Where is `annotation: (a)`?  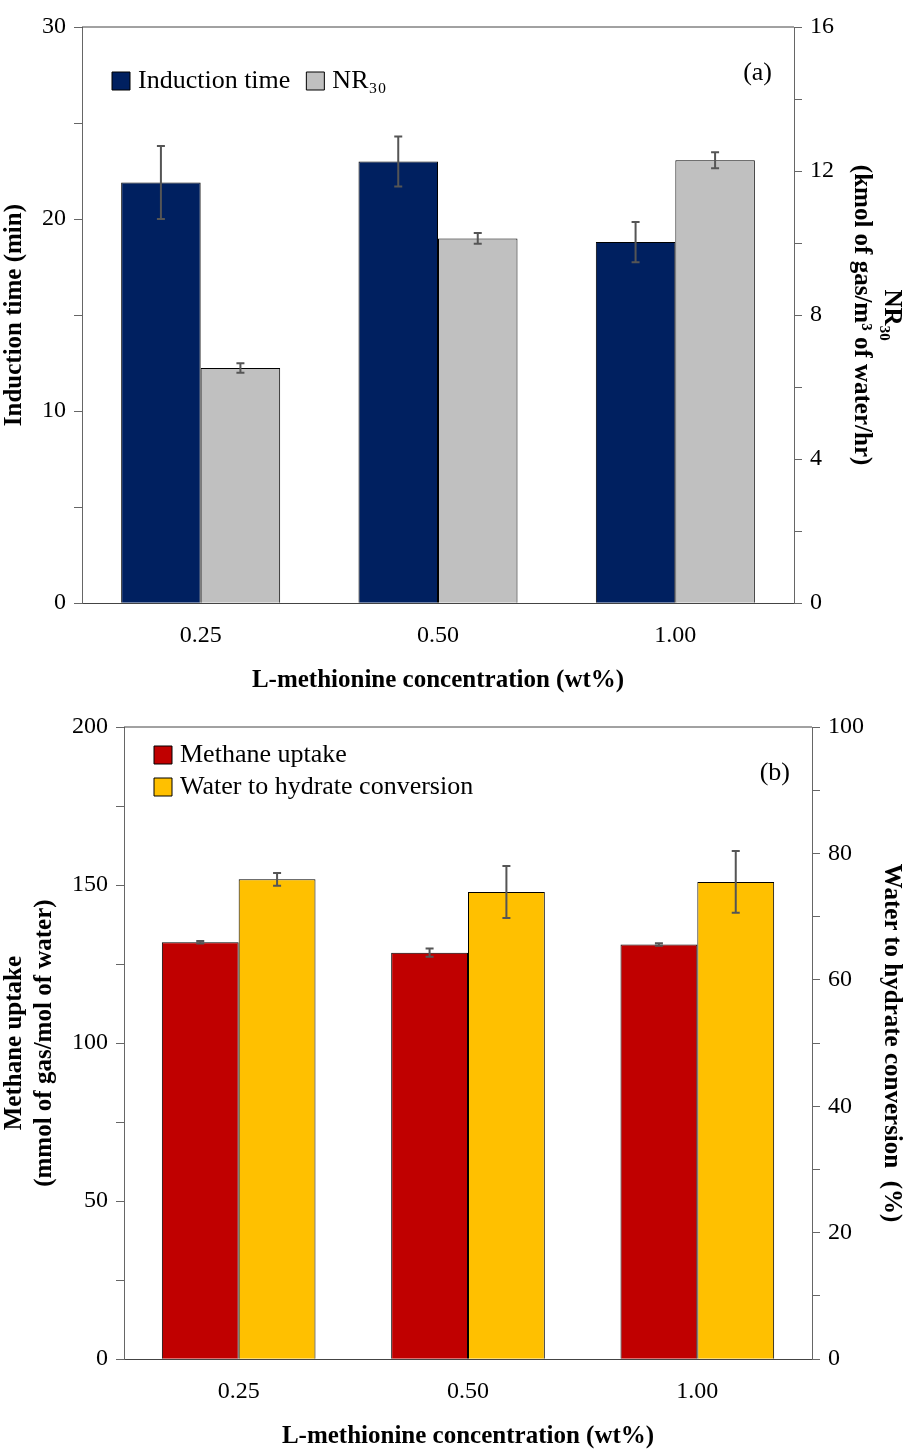 annotation: (a) is located at coordinates (757, 71).